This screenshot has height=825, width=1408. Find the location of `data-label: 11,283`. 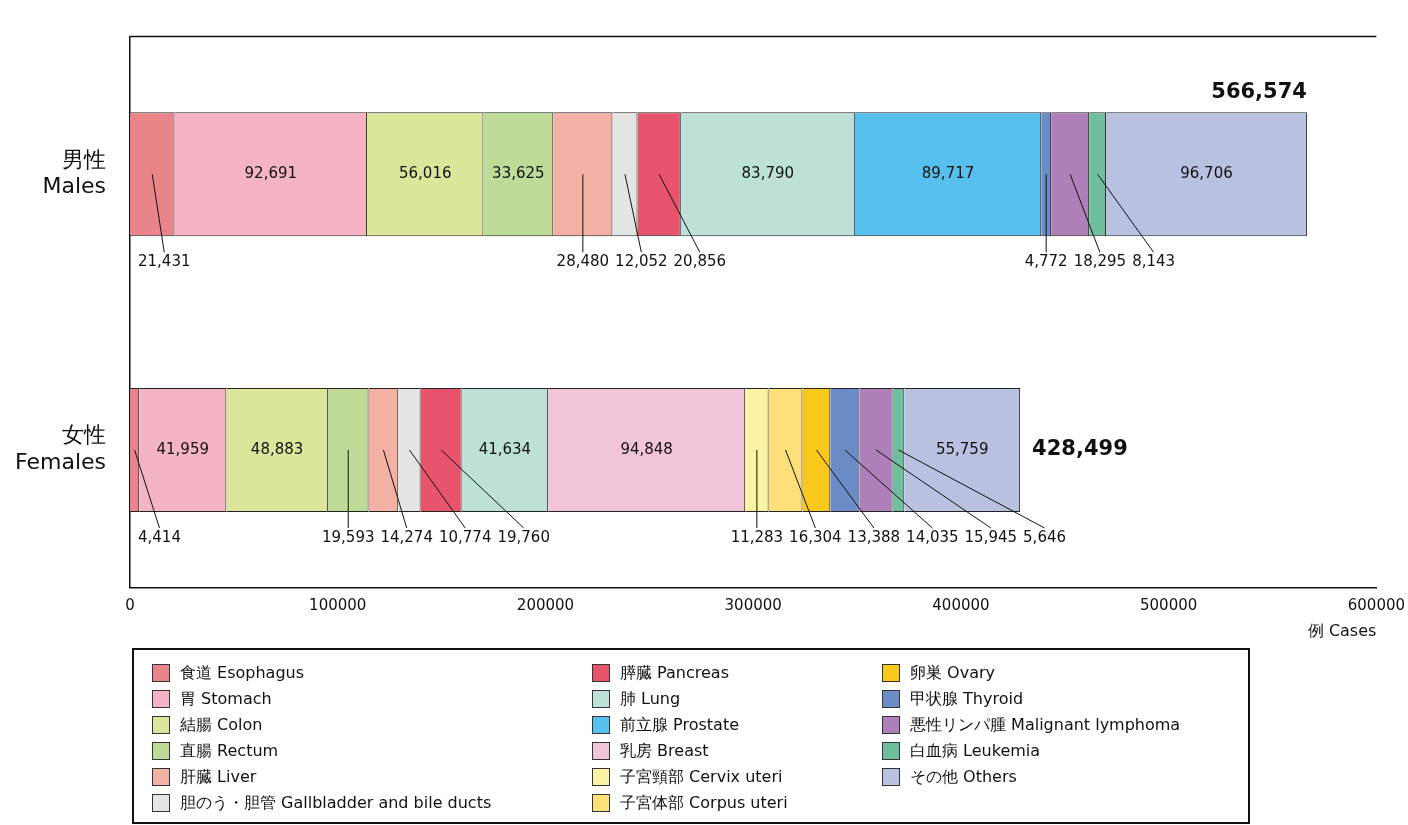

data-label: 11,283 is located at coordinates (757, 536).